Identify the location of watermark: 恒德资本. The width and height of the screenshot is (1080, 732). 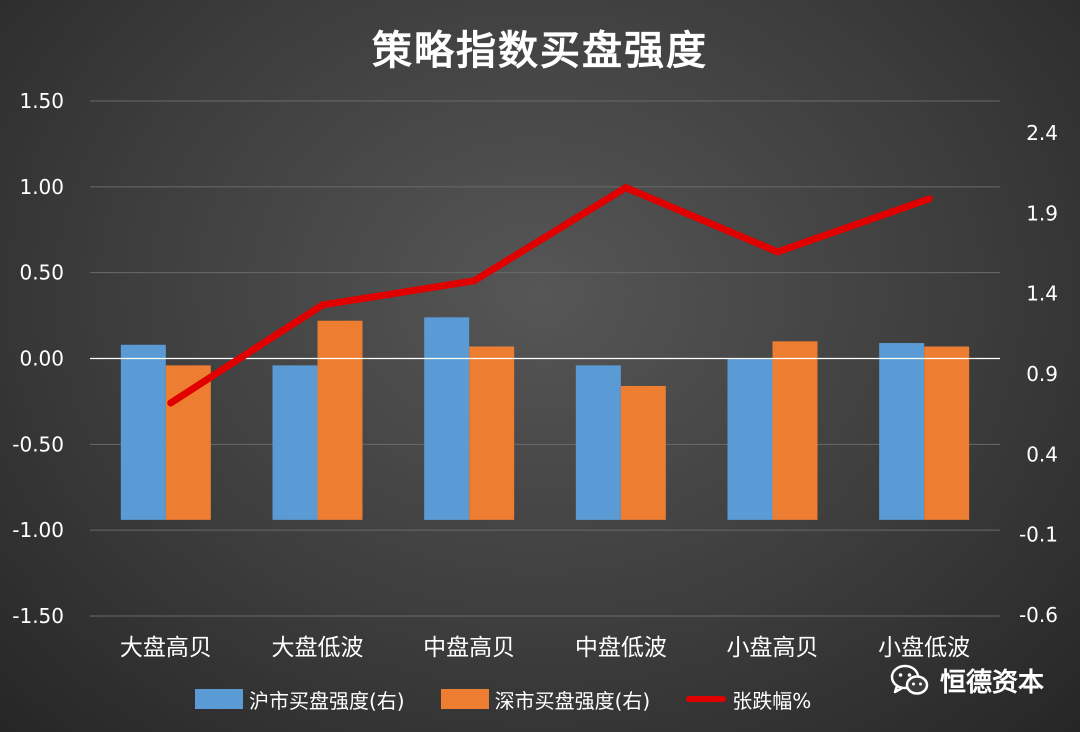
(967, 680).